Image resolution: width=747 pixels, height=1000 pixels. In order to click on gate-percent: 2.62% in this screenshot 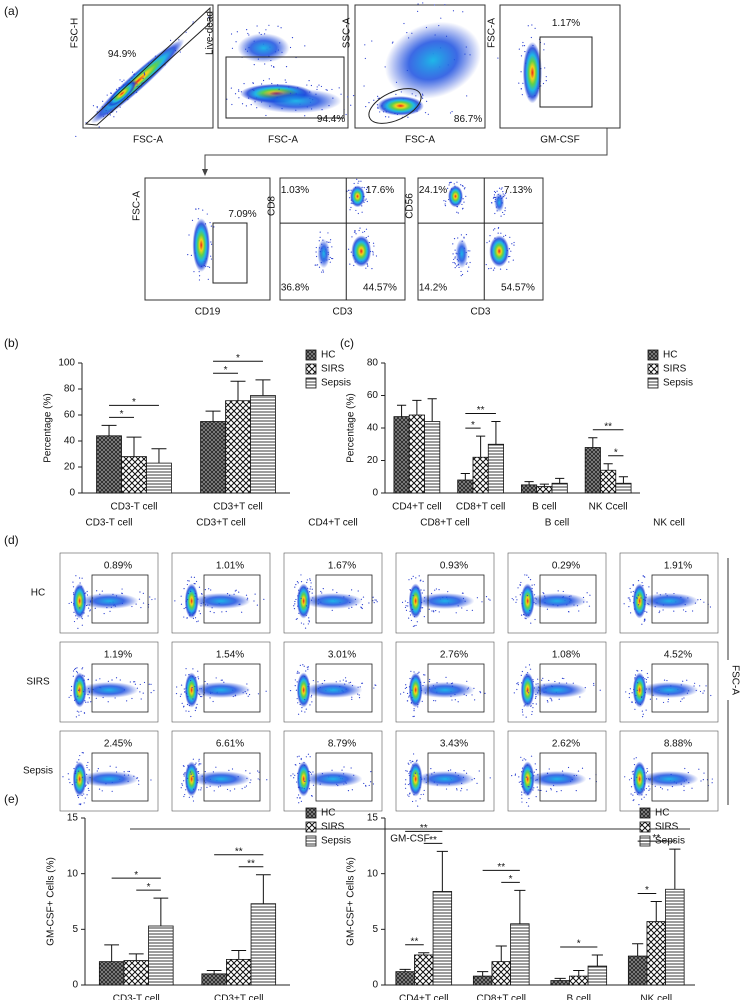, I will do `click(566, 744)`.